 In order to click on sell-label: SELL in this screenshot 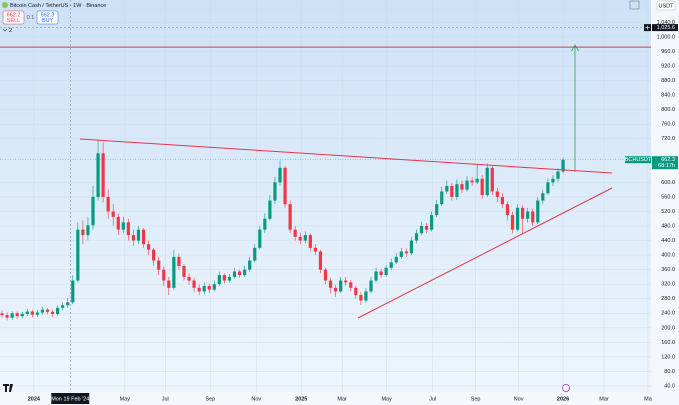, I will do `click(13, 21)`.